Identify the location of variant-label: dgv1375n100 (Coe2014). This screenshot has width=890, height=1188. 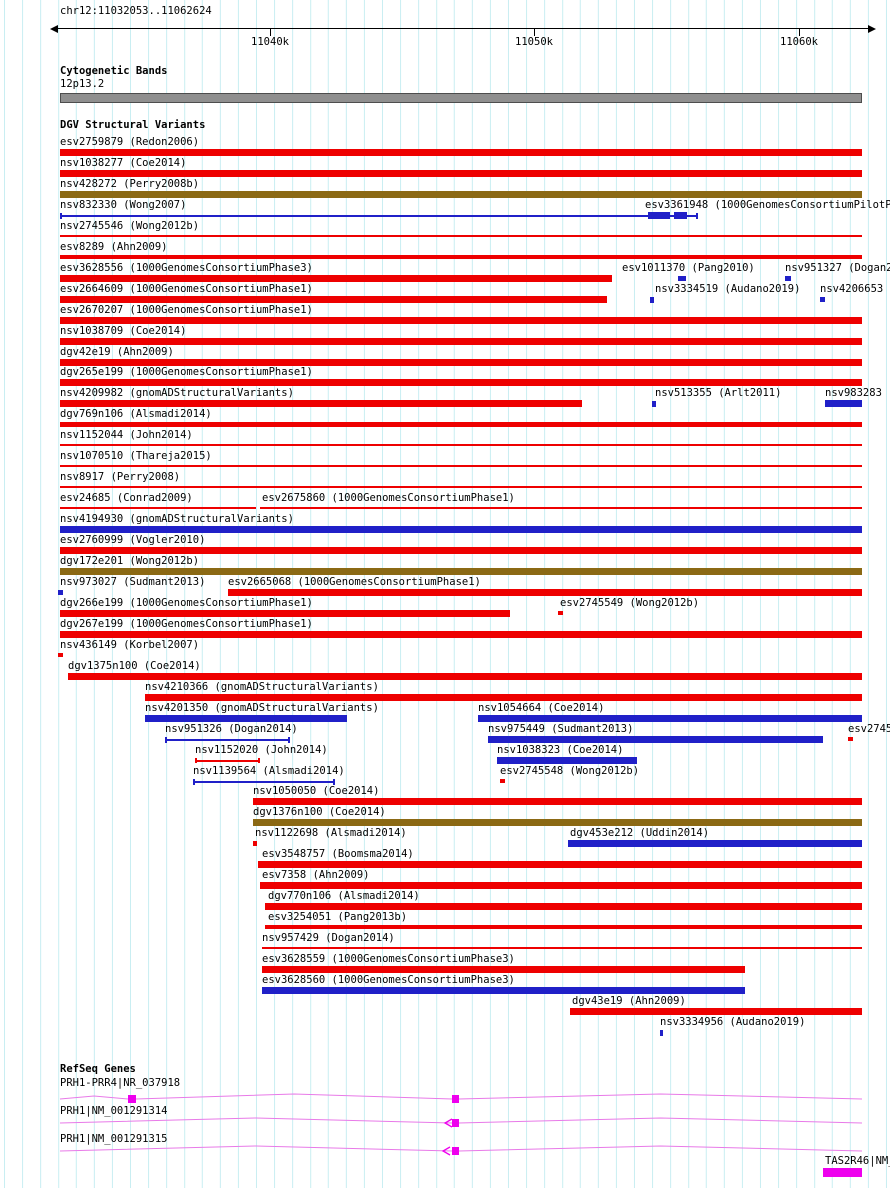
(134, 666).